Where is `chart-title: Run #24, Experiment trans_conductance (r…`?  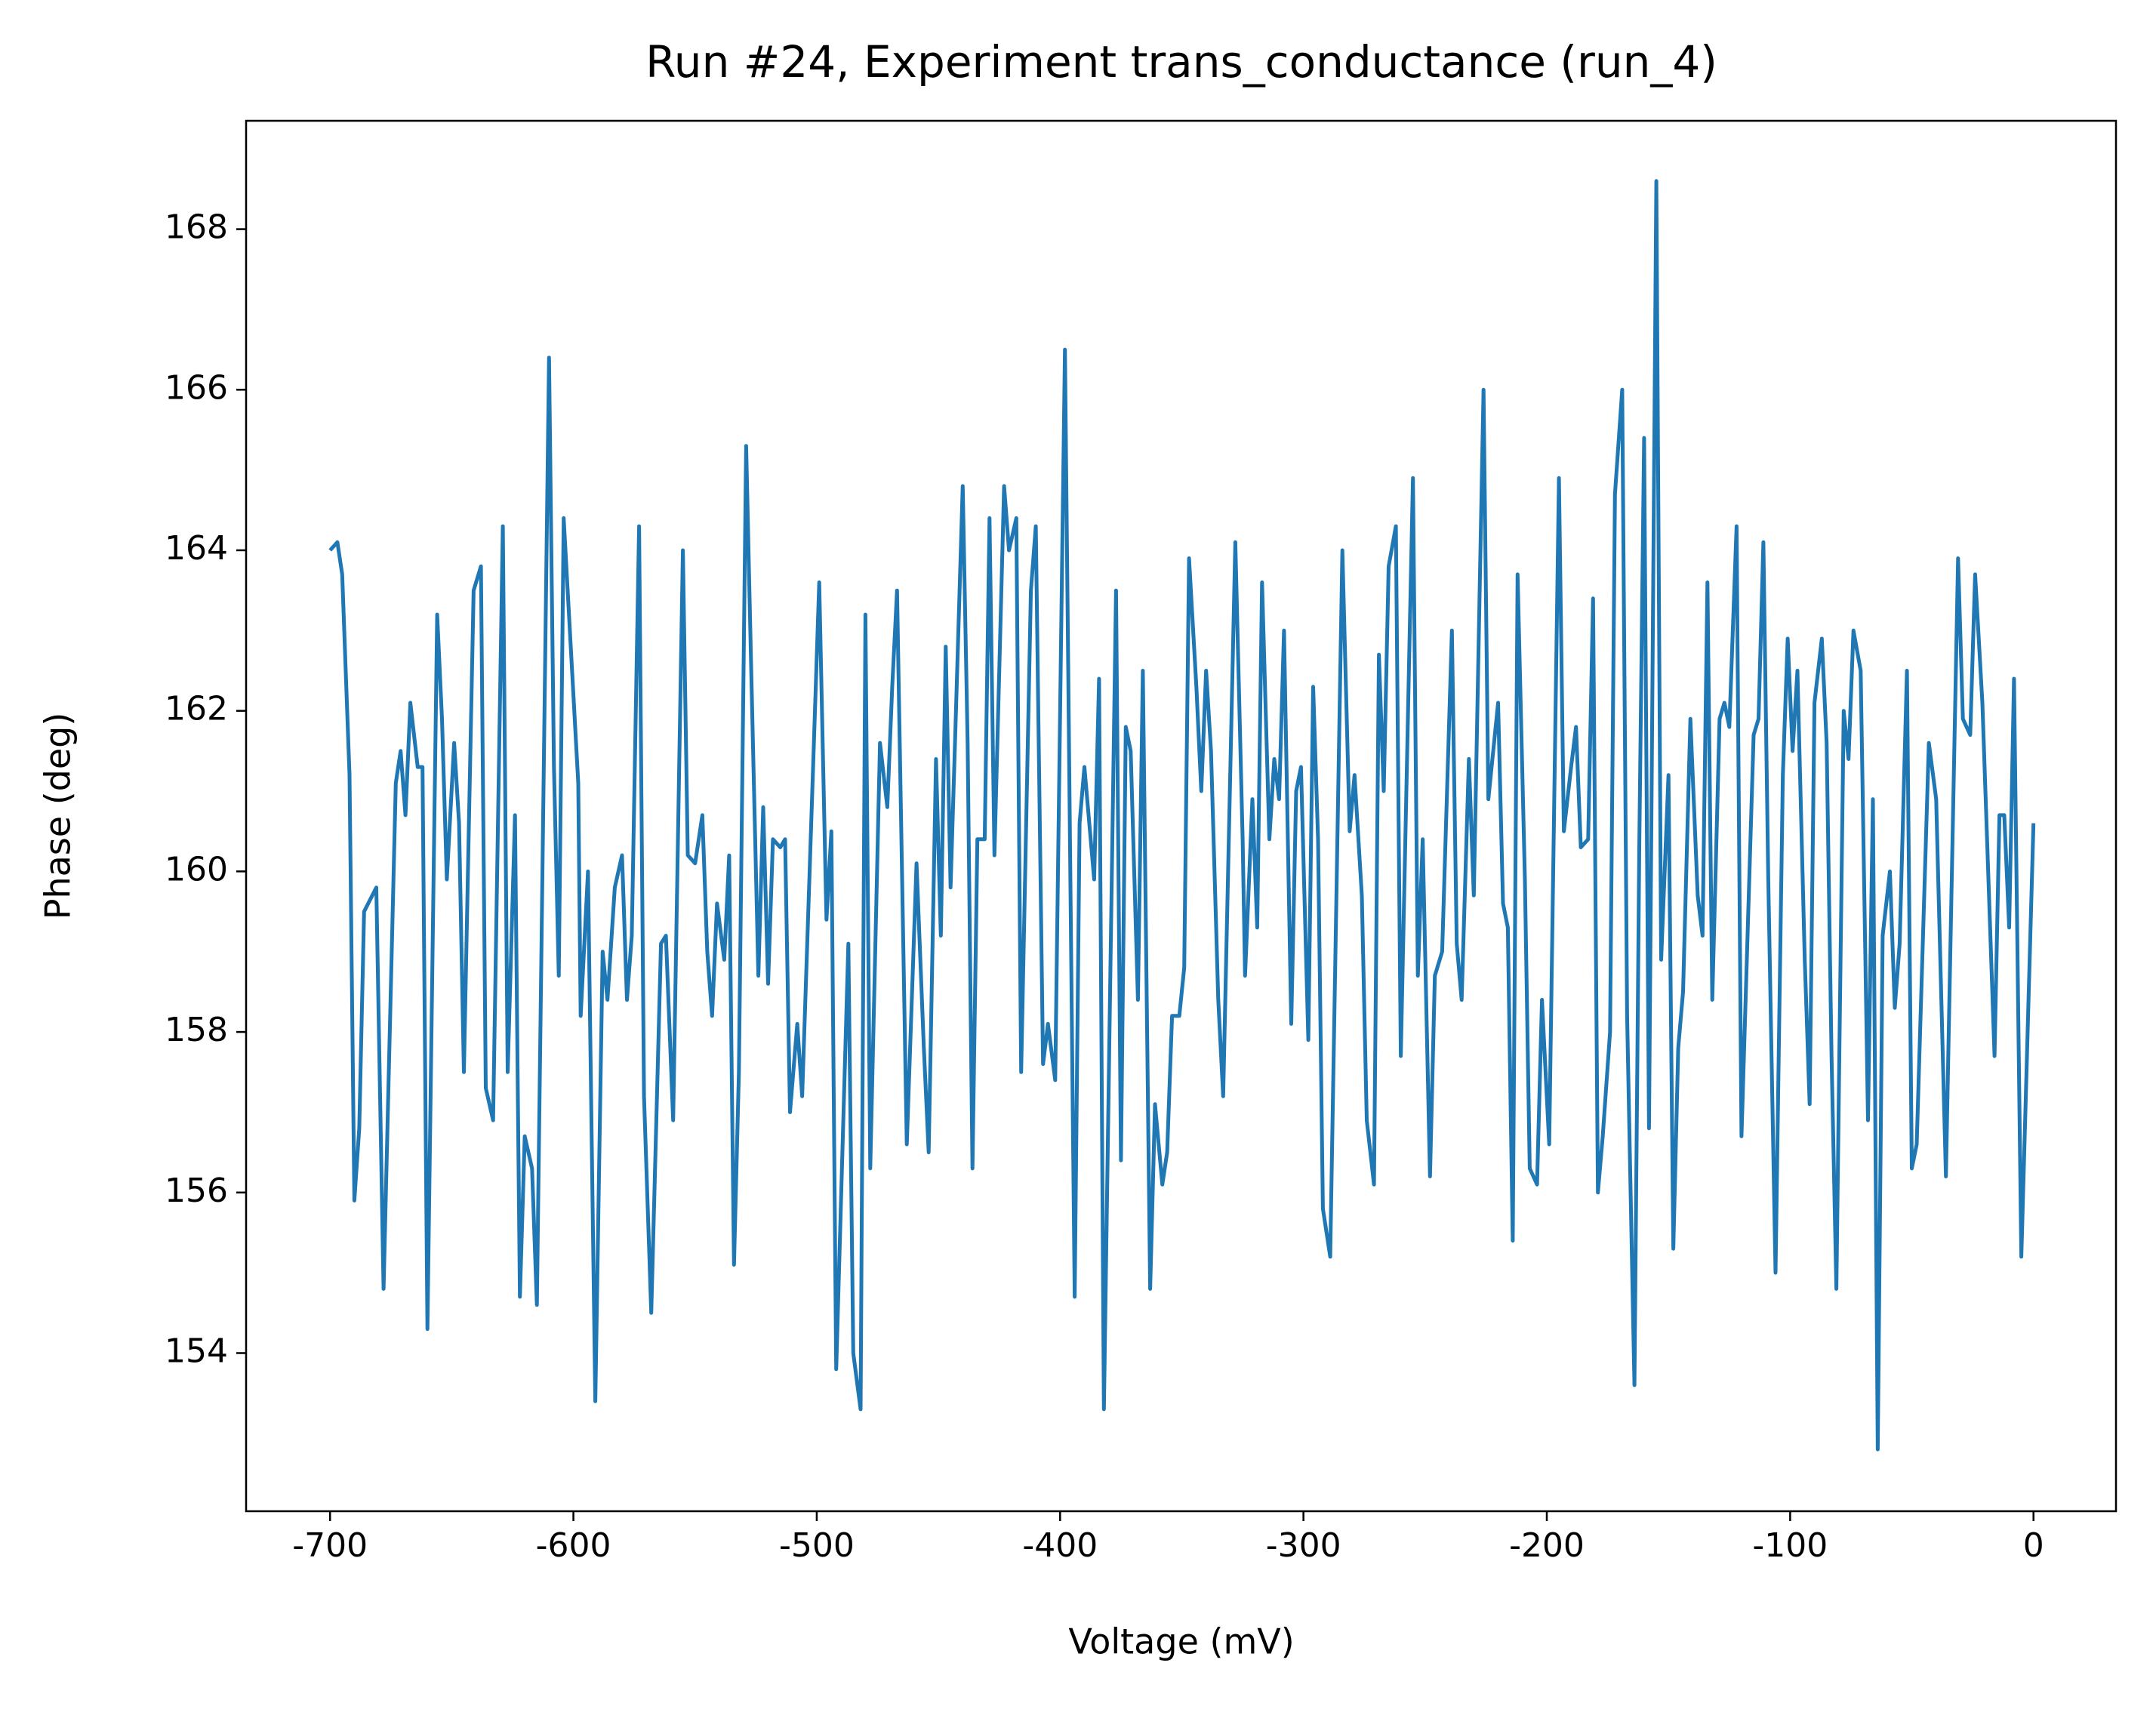 chart-title: Run #24, Experiment trans_conductance (r… is located at coordinates (1181, 62).